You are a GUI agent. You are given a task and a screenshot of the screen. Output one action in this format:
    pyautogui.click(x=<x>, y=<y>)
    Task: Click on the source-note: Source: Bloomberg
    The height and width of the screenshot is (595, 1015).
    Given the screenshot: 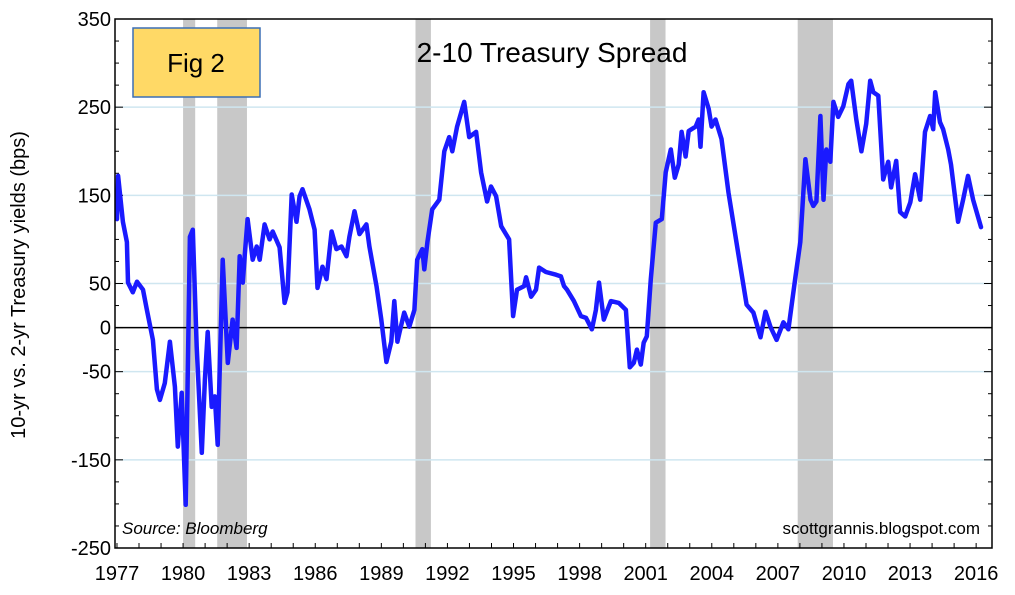 What is the action you would take?
    pyautogui.click(x=195, y=528)
    